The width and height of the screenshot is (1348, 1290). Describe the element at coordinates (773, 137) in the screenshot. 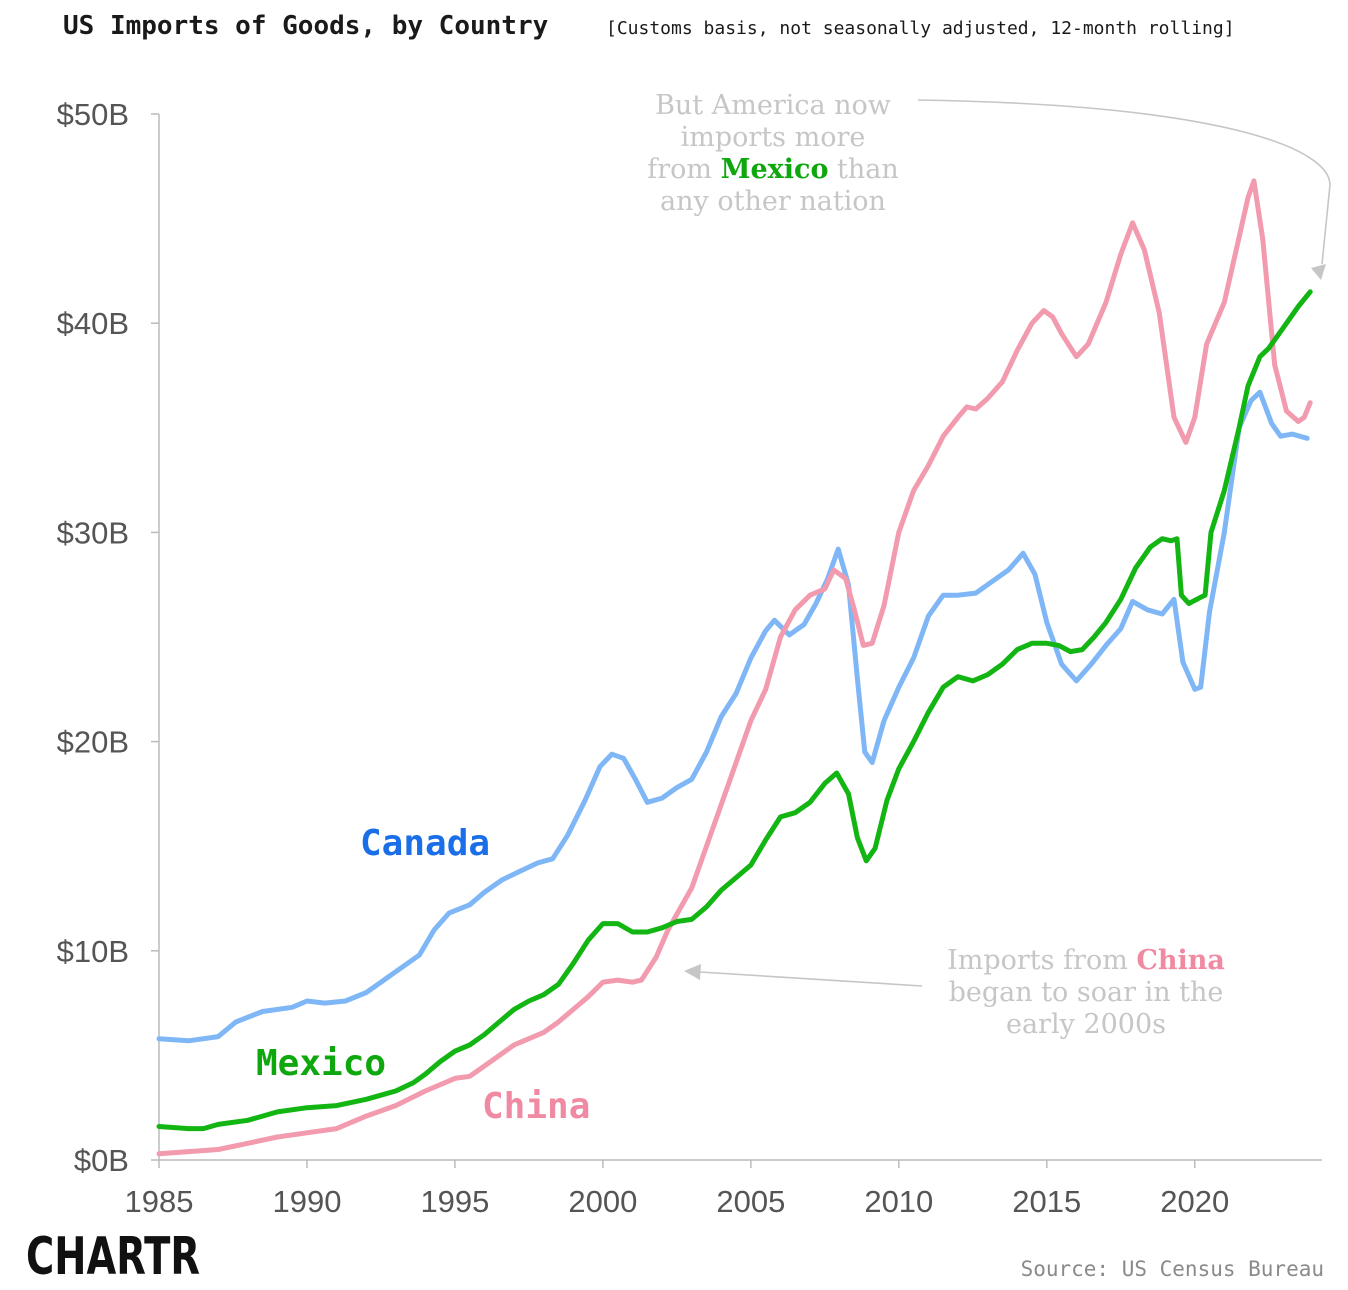

I see `annotation-mexico-line2: imports more` at that location.